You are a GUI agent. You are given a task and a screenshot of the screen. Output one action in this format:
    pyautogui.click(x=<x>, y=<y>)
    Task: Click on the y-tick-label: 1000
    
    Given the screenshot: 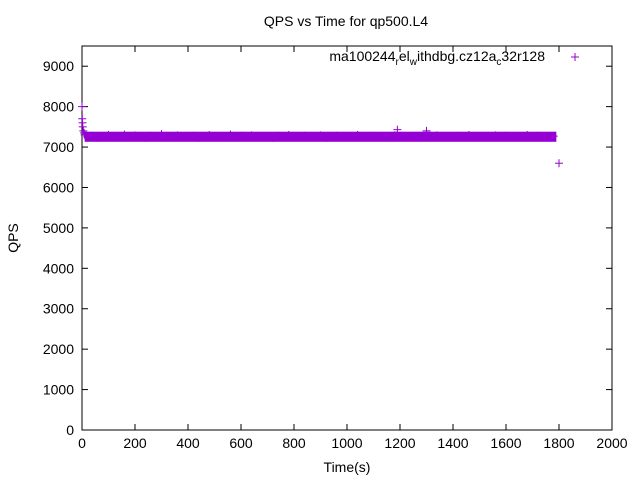 What is the action you would take?
    pyautogui.click(x=58, y=390)
    